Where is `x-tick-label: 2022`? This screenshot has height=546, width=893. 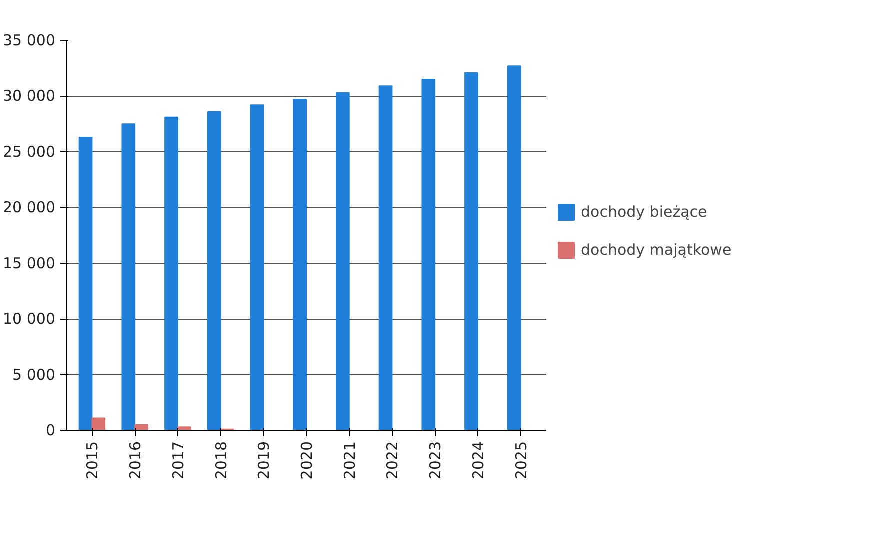 x-tick-label: 2022 is located at coordinates (393, 460).